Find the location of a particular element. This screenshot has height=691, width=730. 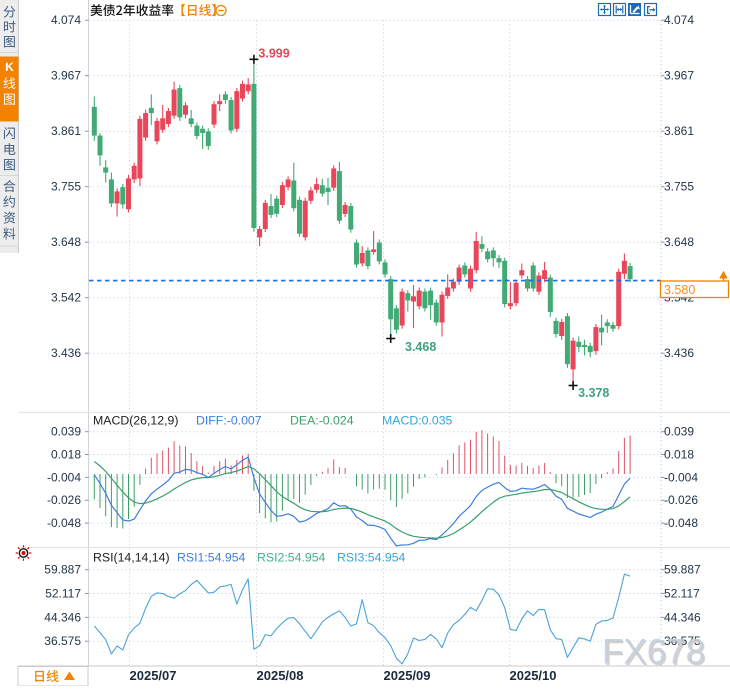

svg-text: 3.542 is located at coordinates (66, 298).